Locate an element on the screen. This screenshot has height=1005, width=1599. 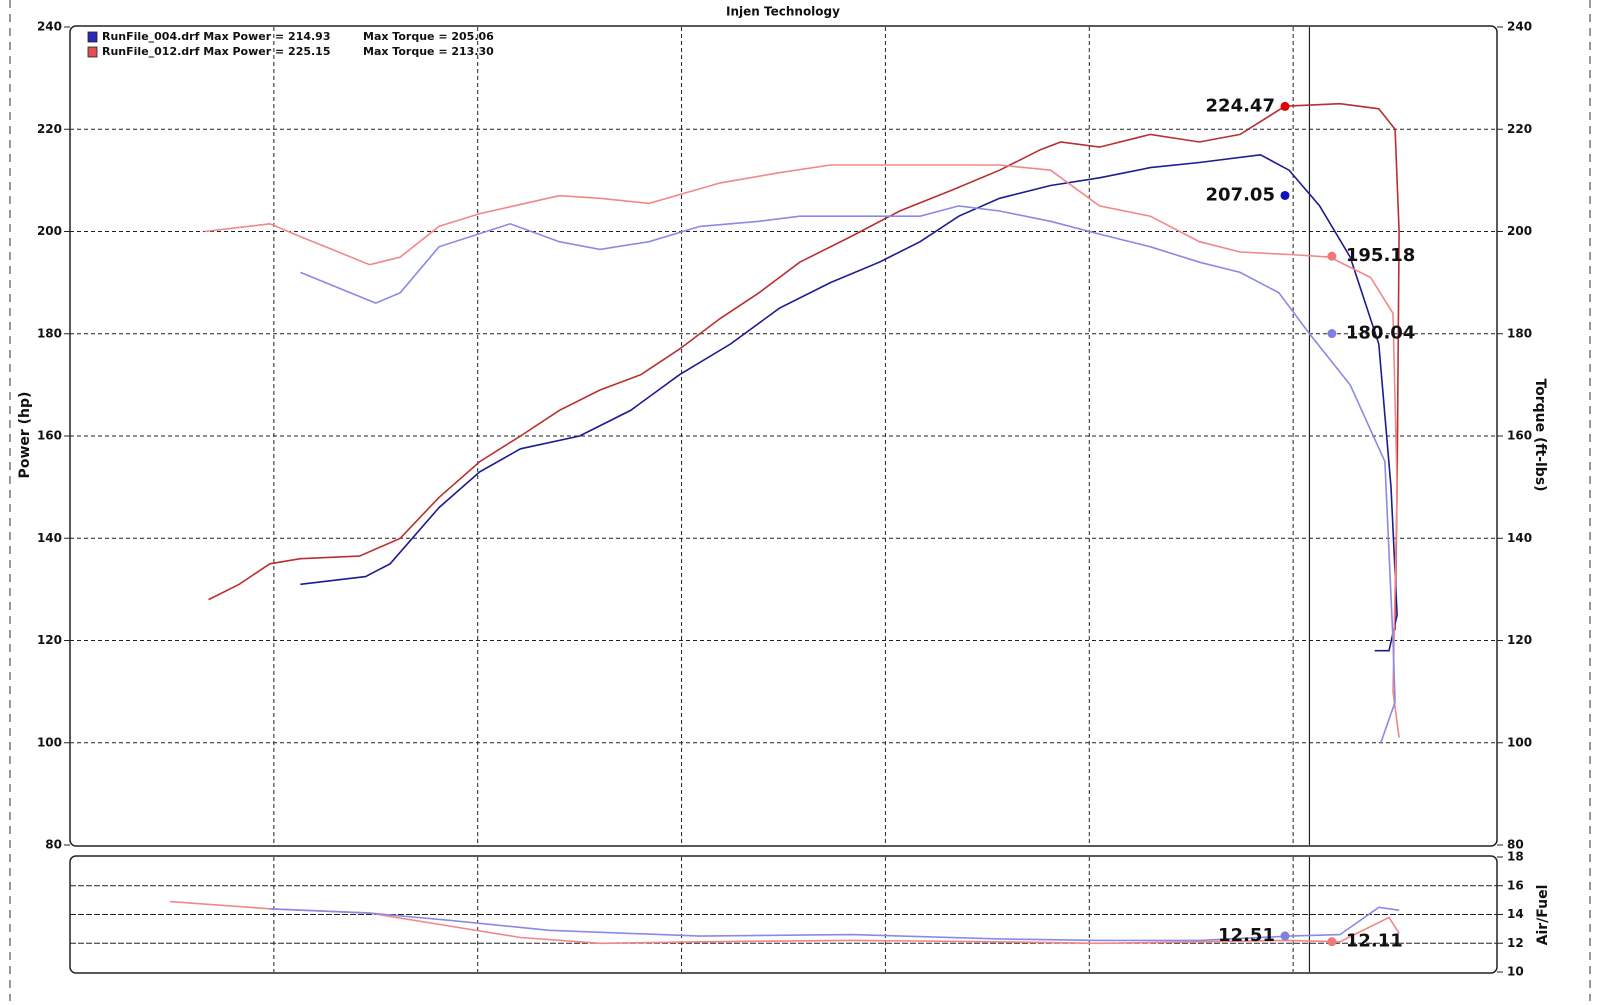
y2-tick-label: 220 is located at coordinates (1519, 129).